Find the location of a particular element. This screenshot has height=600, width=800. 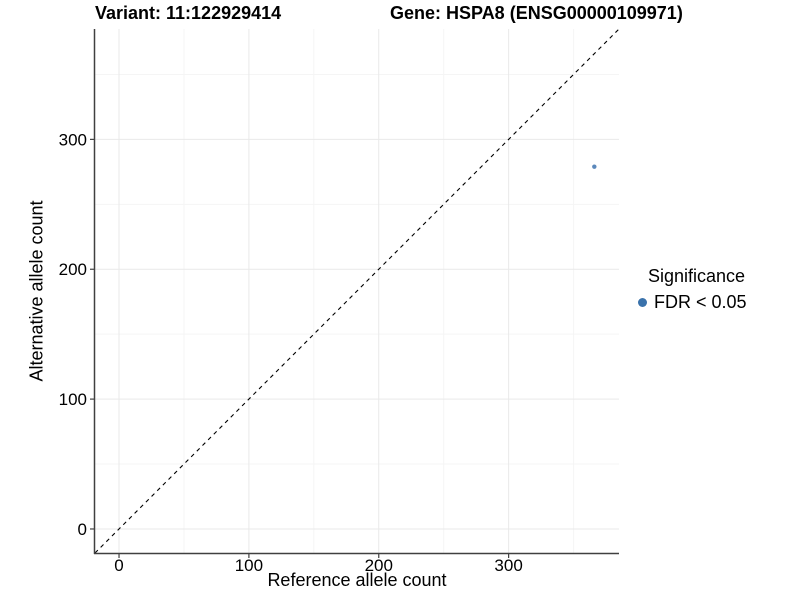

legend-title: Significance is located at coordinates (697, 276).